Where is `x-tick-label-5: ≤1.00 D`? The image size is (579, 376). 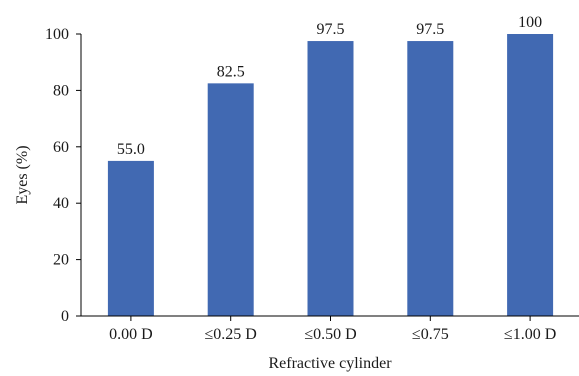
x-tick-label-5: ≤1.00 D is located at coordinates (530, 334).